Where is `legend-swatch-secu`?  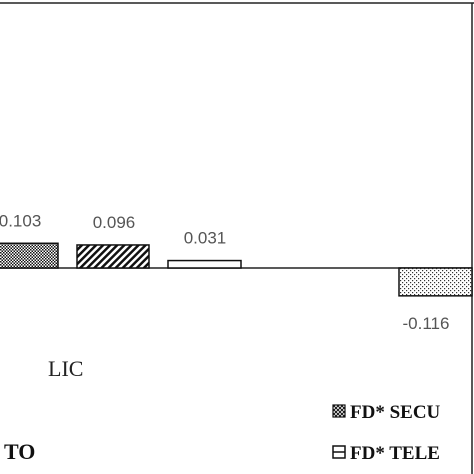 legend-swatch-secu is located at coordinates (339, 411).